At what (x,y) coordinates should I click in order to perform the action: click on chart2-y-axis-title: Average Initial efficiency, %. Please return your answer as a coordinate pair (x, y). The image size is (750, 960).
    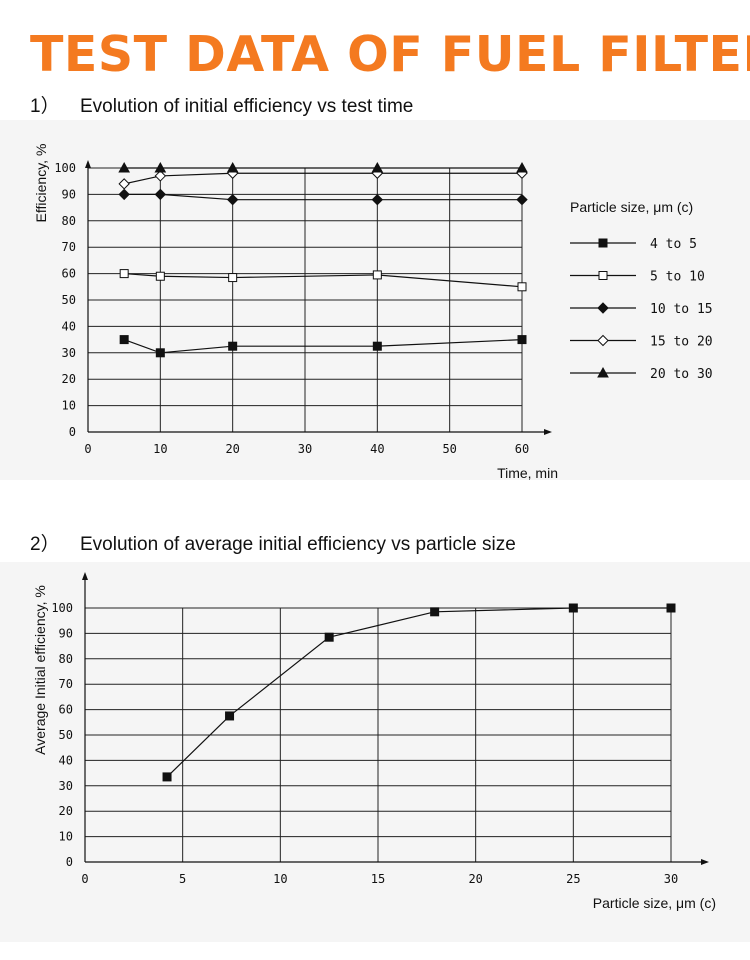
    Looking at the image, I should click on (40, 670).